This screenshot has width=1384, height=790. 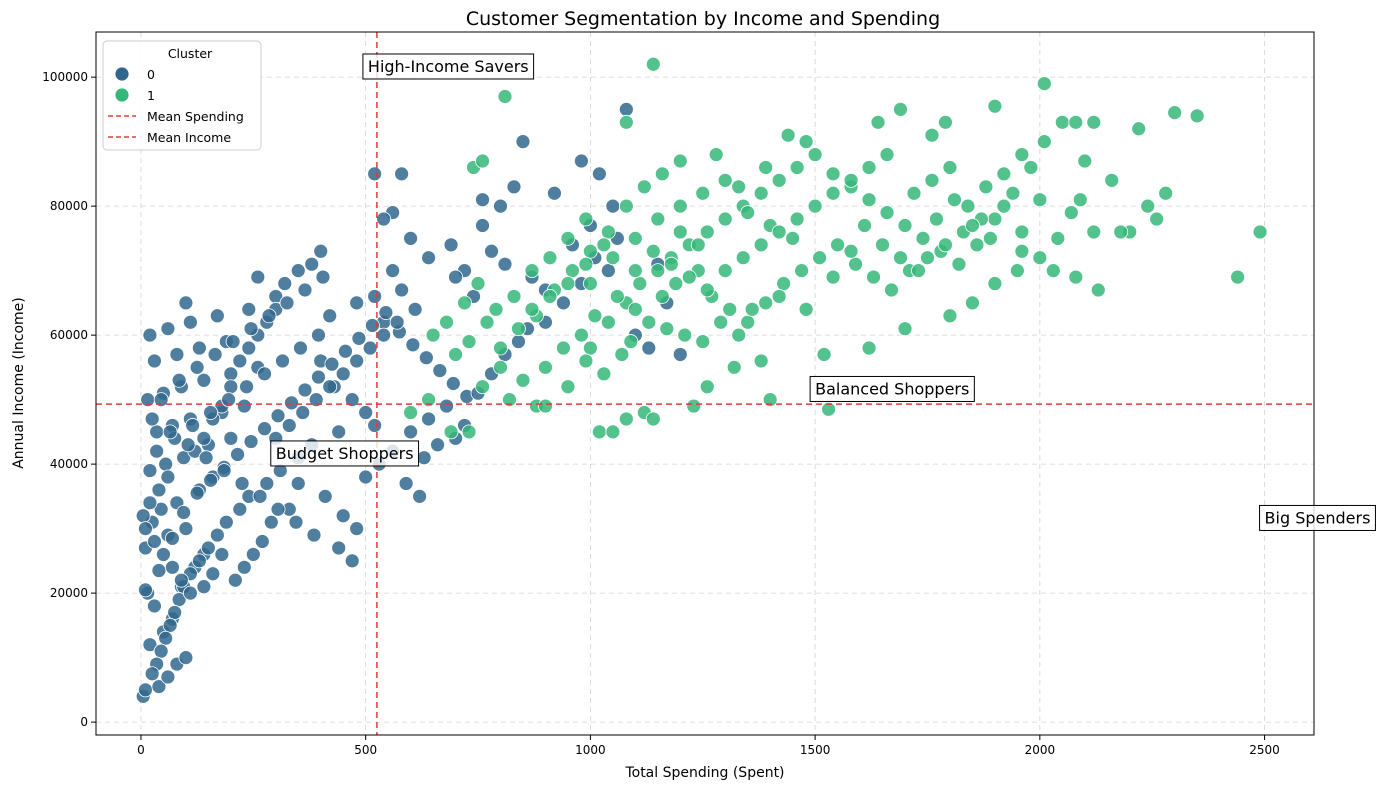 I want to click on y-tick-label: 60000, so click(x=69, y=335).